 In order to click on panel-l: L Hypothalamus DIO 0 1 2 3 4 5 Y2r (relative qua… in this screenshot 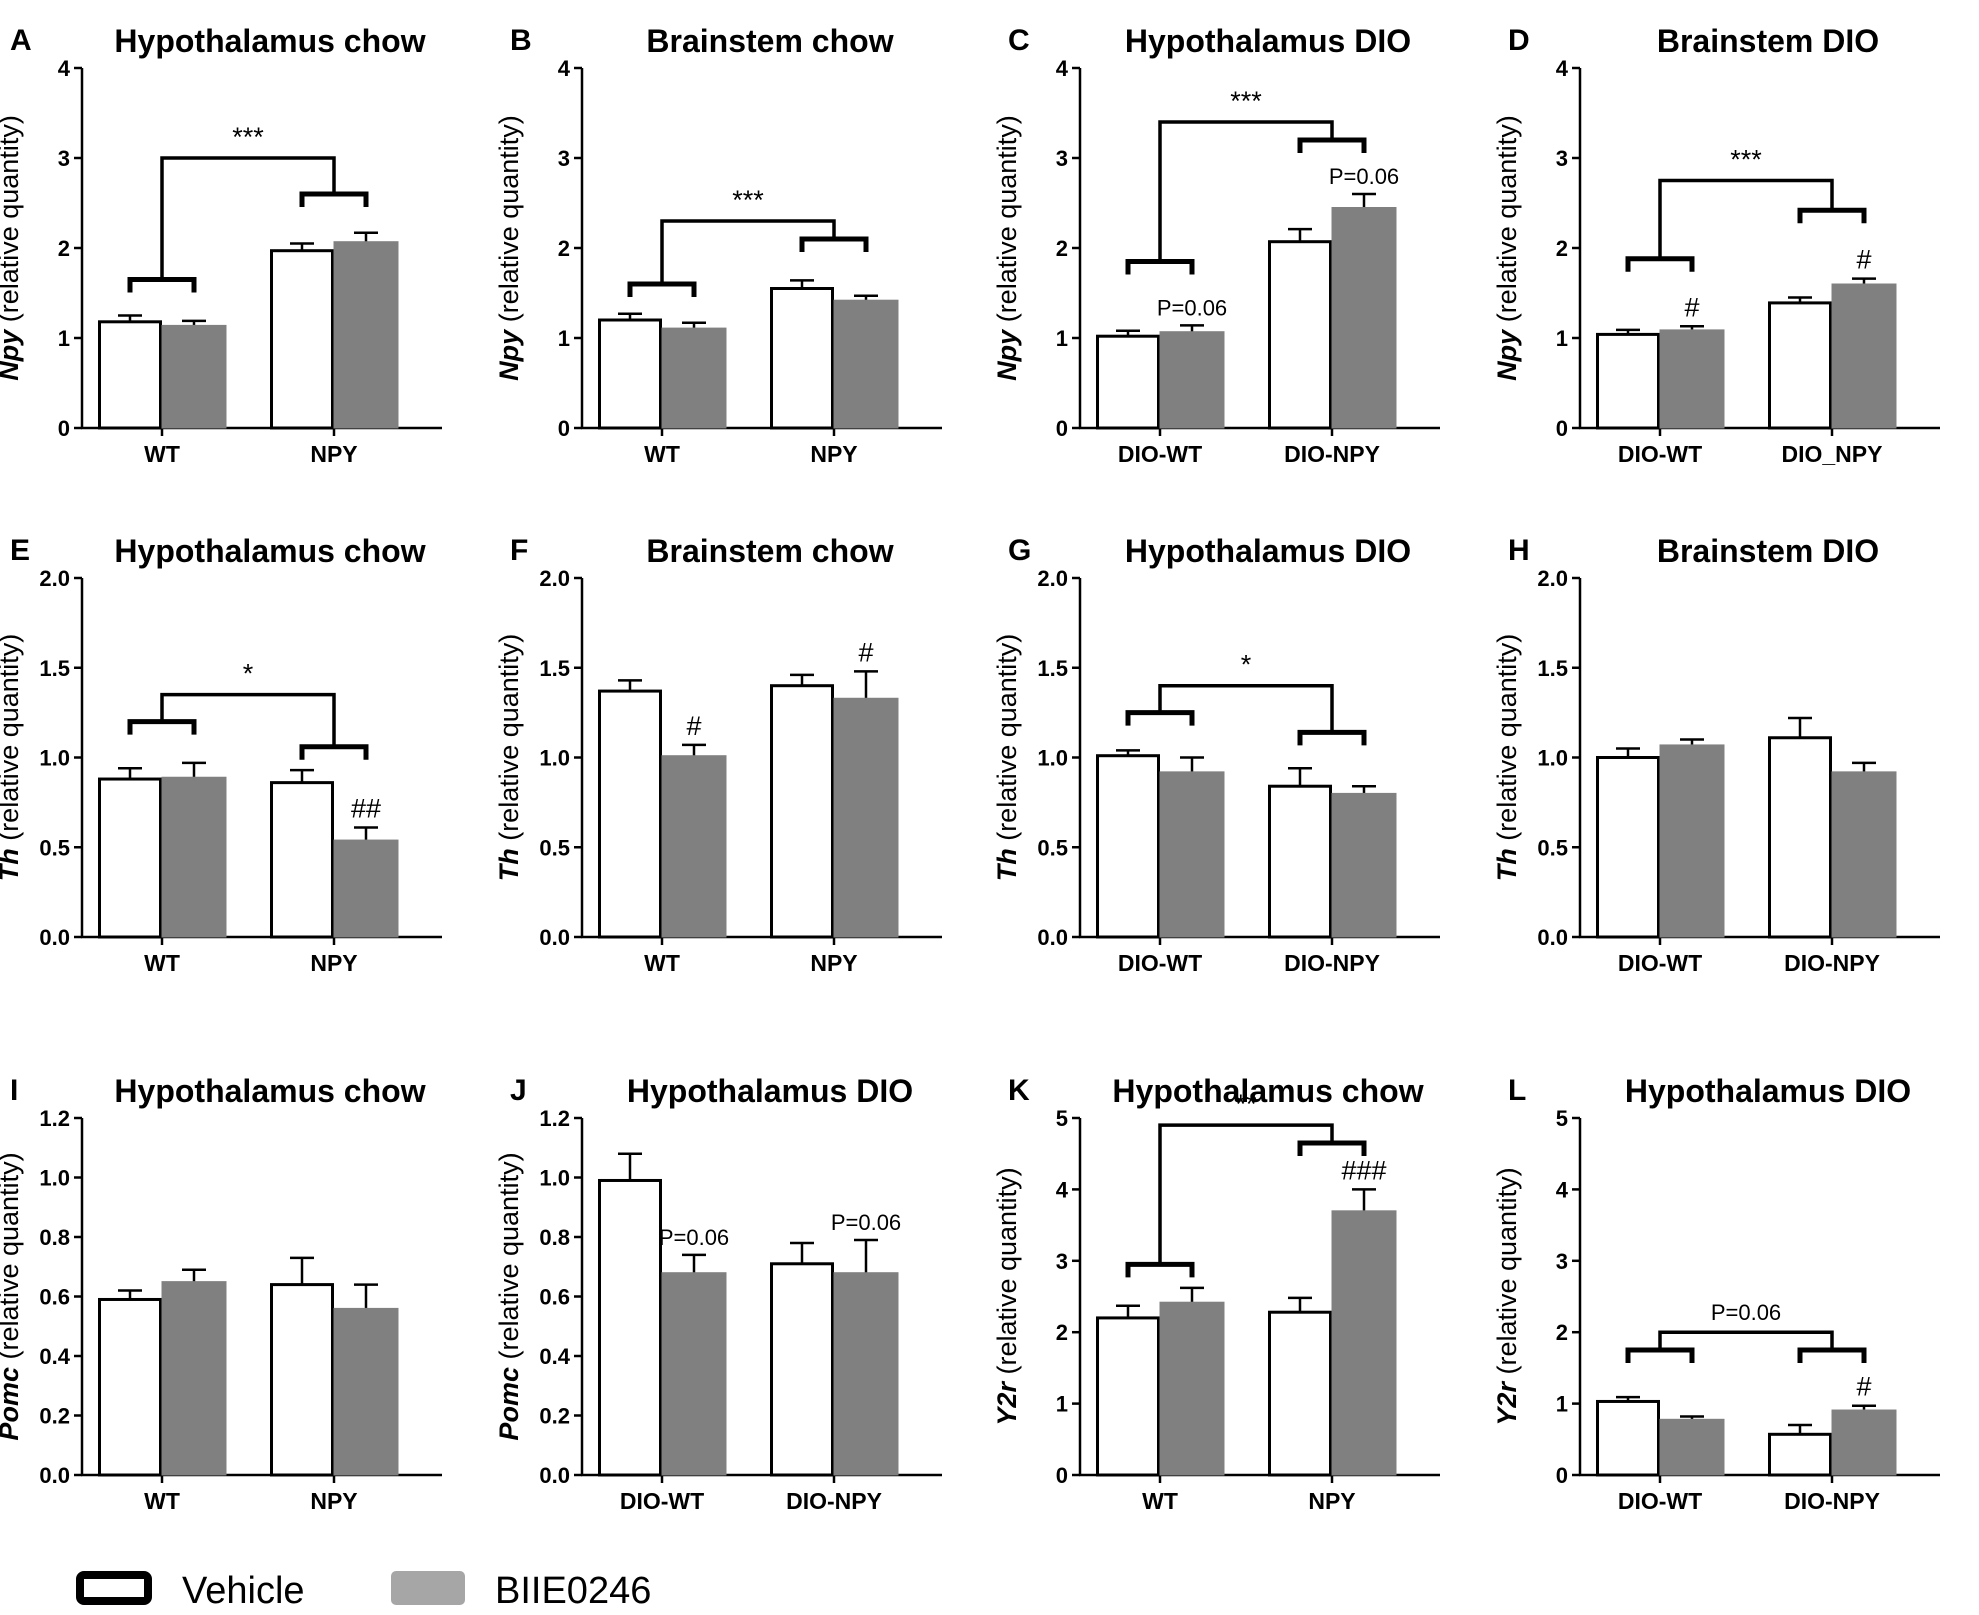, I will do `click(1716, 1293)`.